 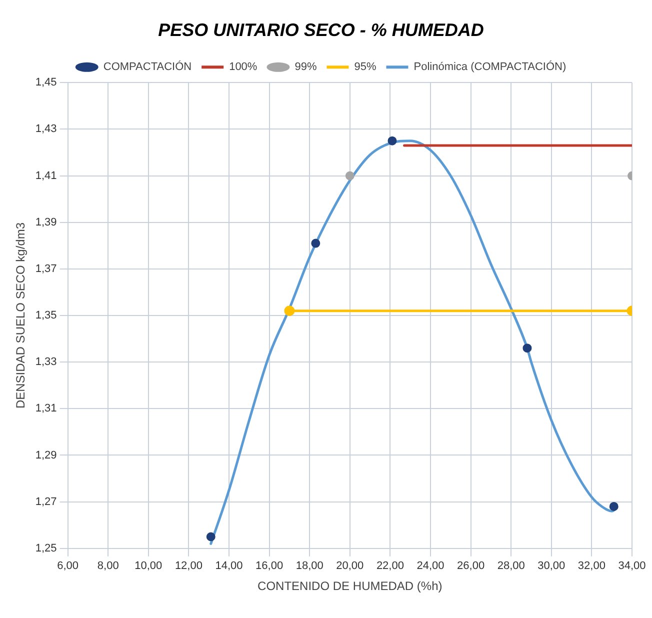 I want to click on legend-label: 100%, so click(x=243, y=67).